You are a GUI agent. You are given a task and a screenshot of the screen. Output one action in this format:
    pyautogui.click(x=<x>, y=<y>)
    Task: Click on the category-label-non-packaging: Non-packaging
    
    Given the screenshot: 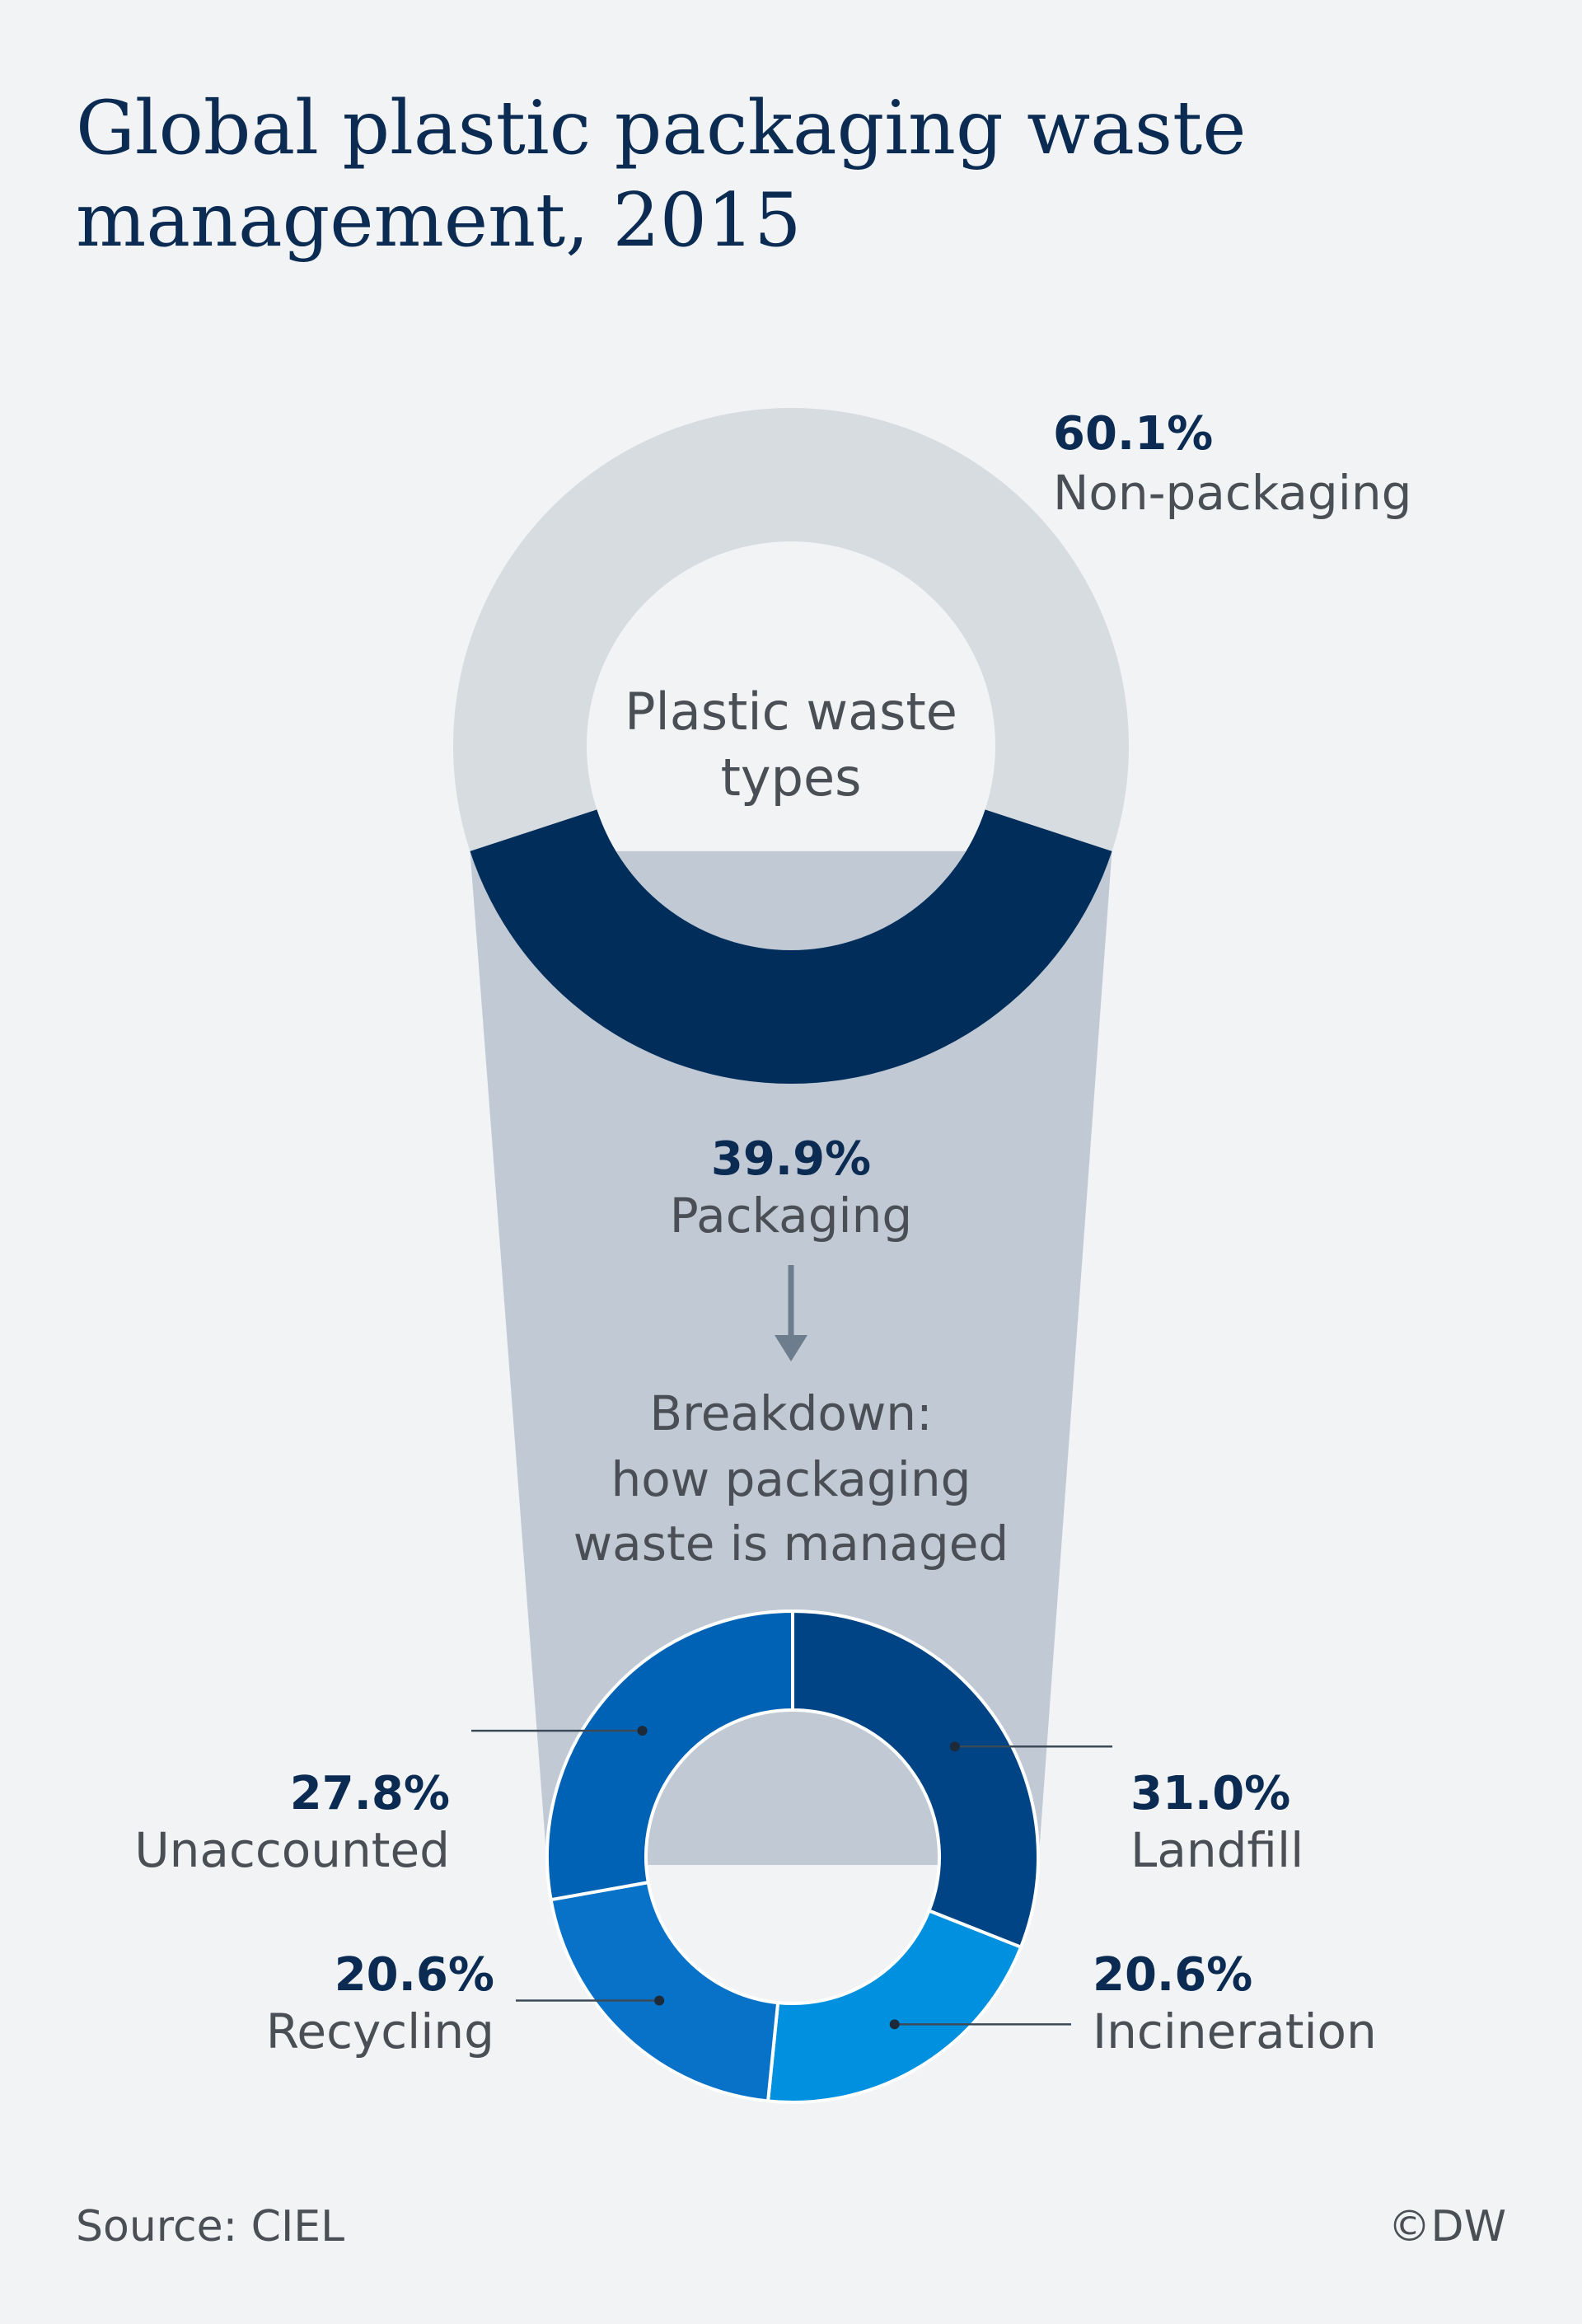 What is the action you would take?
    pyautogui.click(x=1232, y=493)
    